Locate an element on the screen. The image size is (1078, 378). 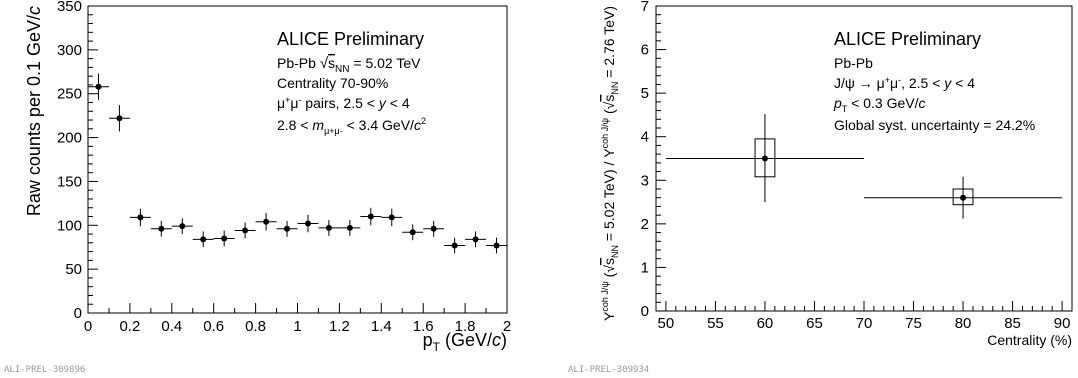
y-tick-label: 7 is located at coordinates (645, 7).